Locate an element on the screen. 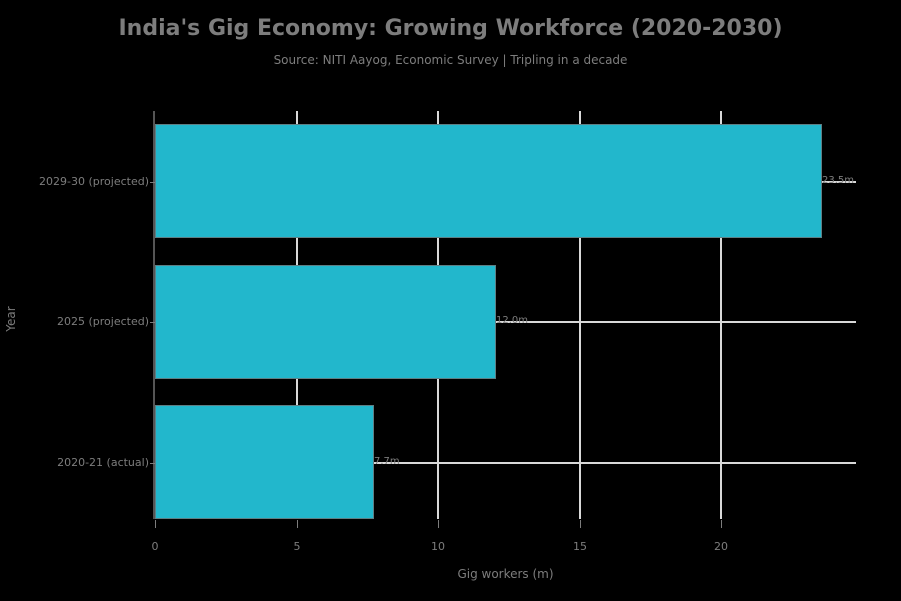 This screenshot has height=601, width=901. x-tick-label-10: 10 is located at coordinates (438, 546).